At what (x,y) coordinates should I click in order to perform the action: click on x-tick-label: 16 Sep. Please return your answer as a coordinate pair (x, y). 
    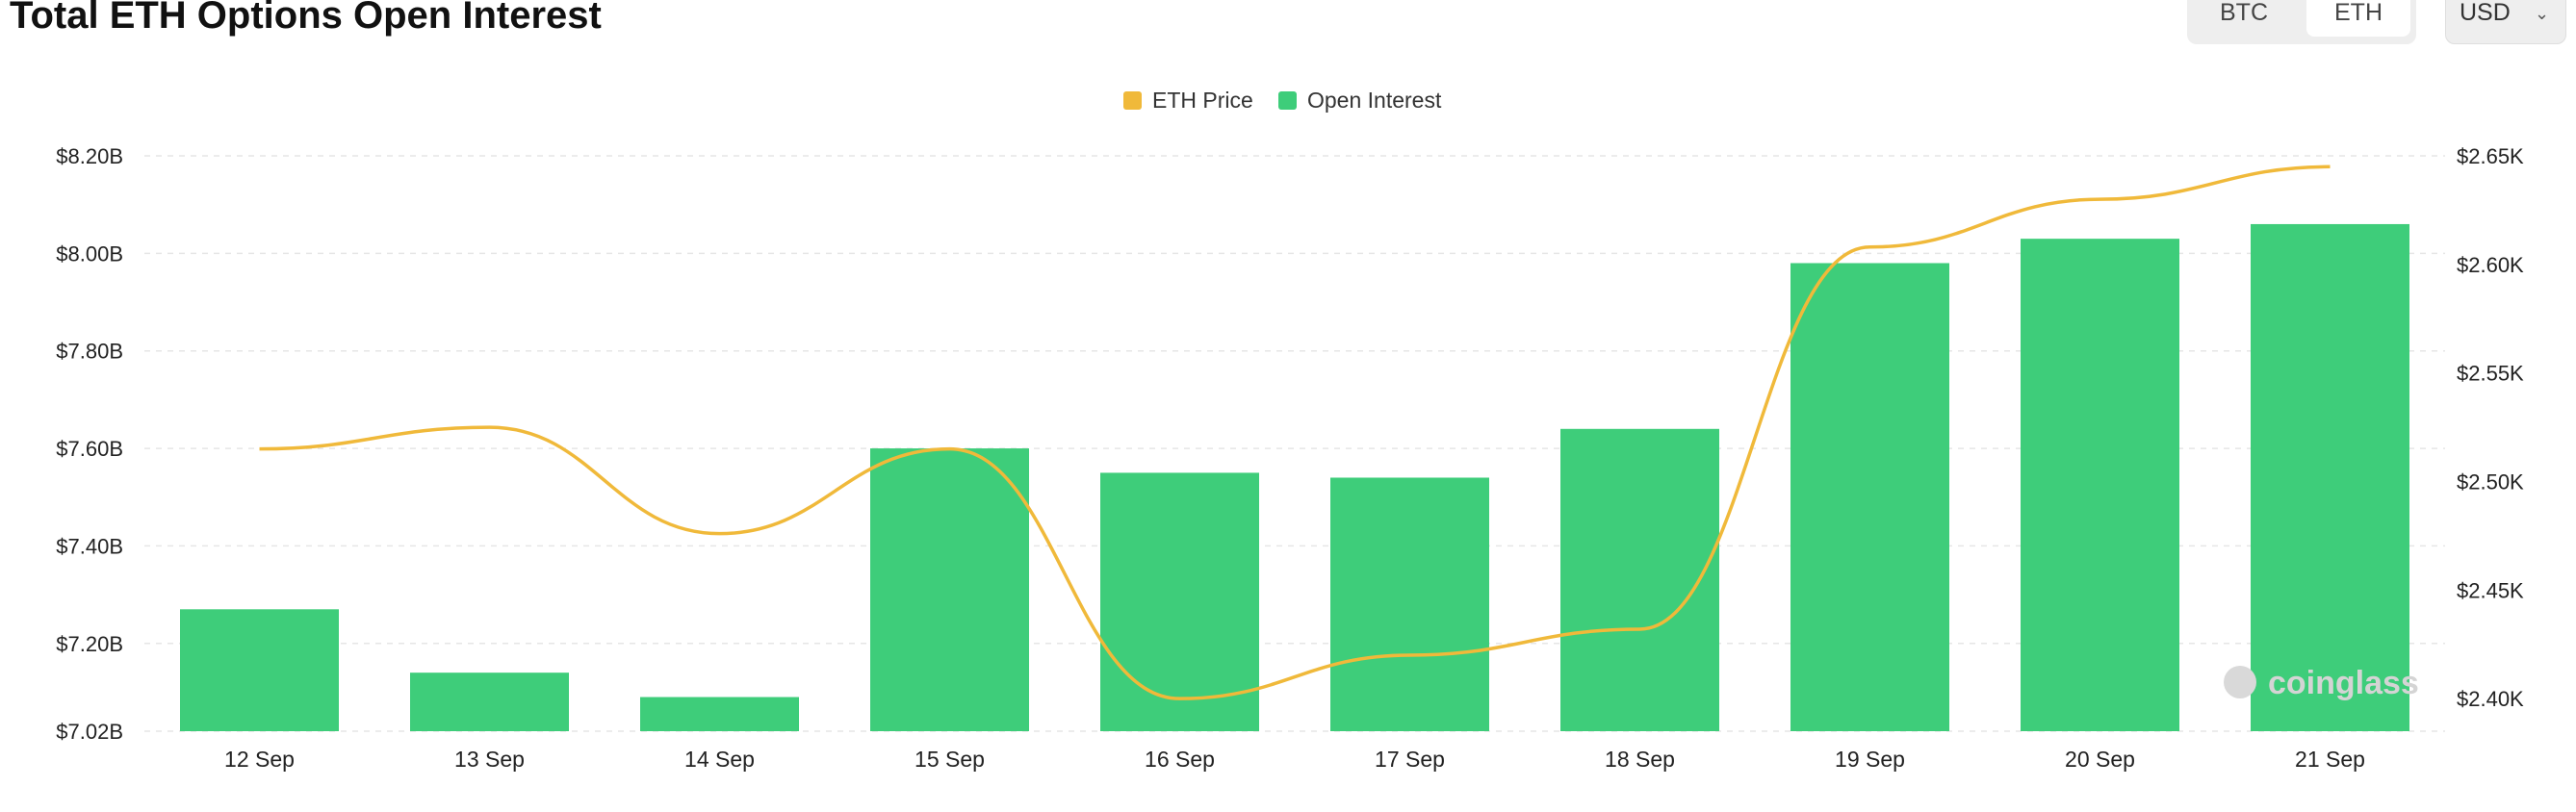
    Looking at the image, I should click on (1180, 759).